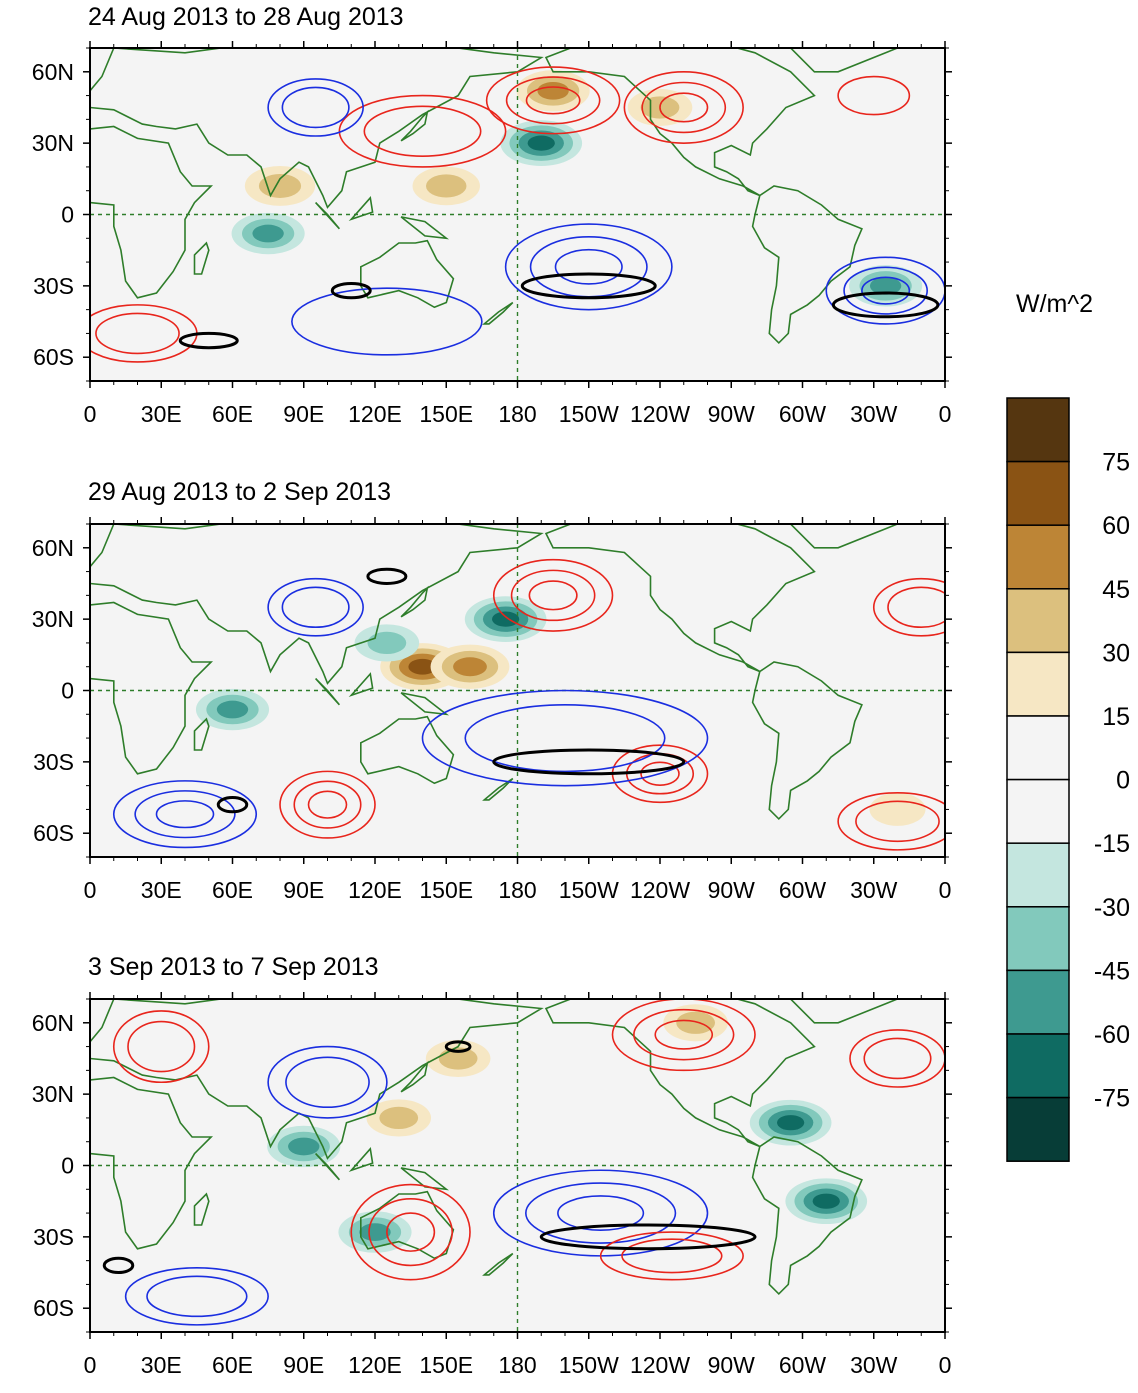  What do you see at coordinates (67, 215) in the screenshot?
I see `lat-label: 0` at bounding box center [67, 215].